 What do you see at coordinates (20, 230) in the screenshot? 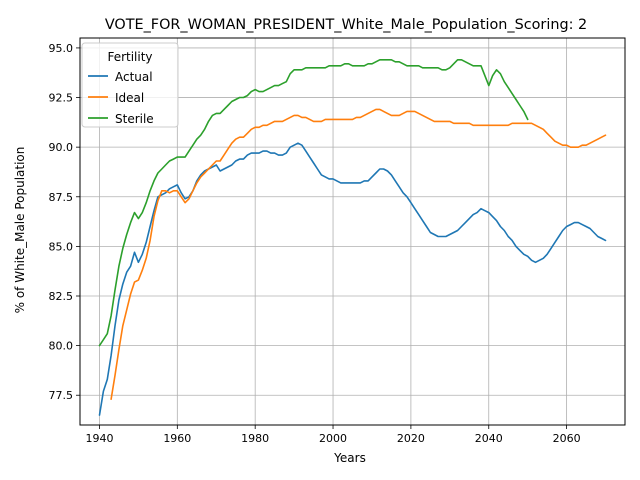
I see `y-axis-label: % of White_Male Population` at bounding box center [20, 230].